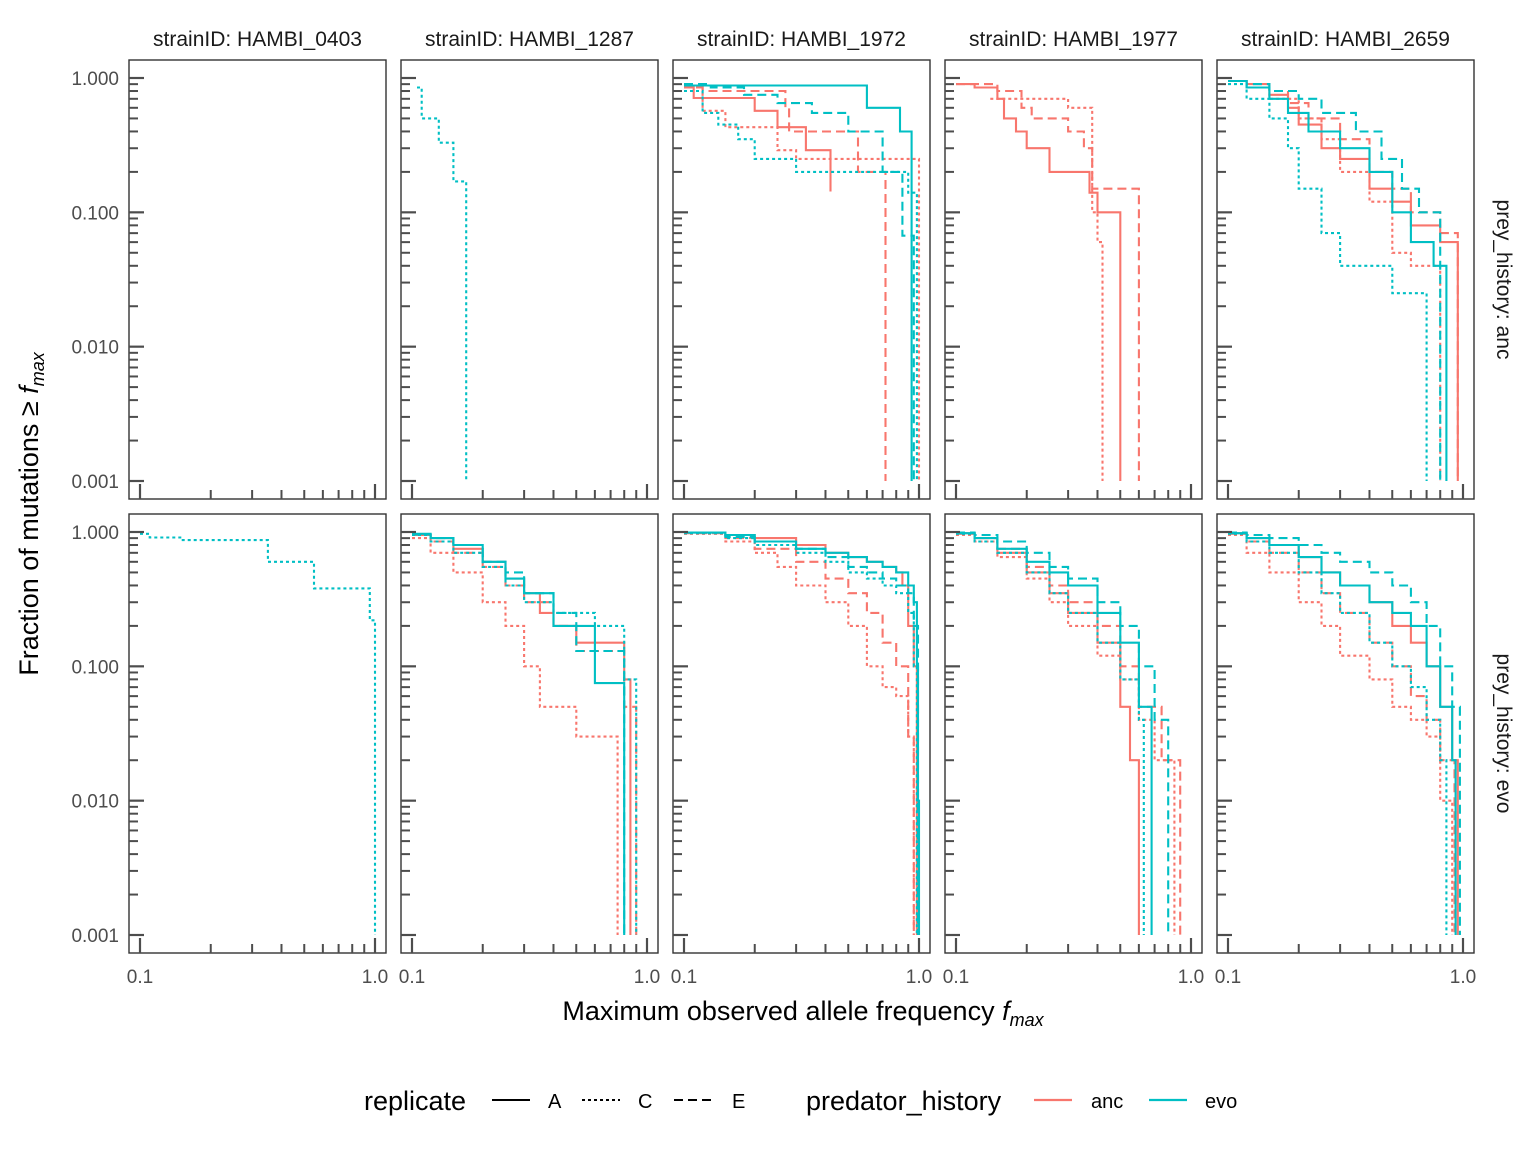  Describe the element at coordinates (1503, 280) in the screenshot. I see `strip-label-anc: prey_history: anc` at that location.